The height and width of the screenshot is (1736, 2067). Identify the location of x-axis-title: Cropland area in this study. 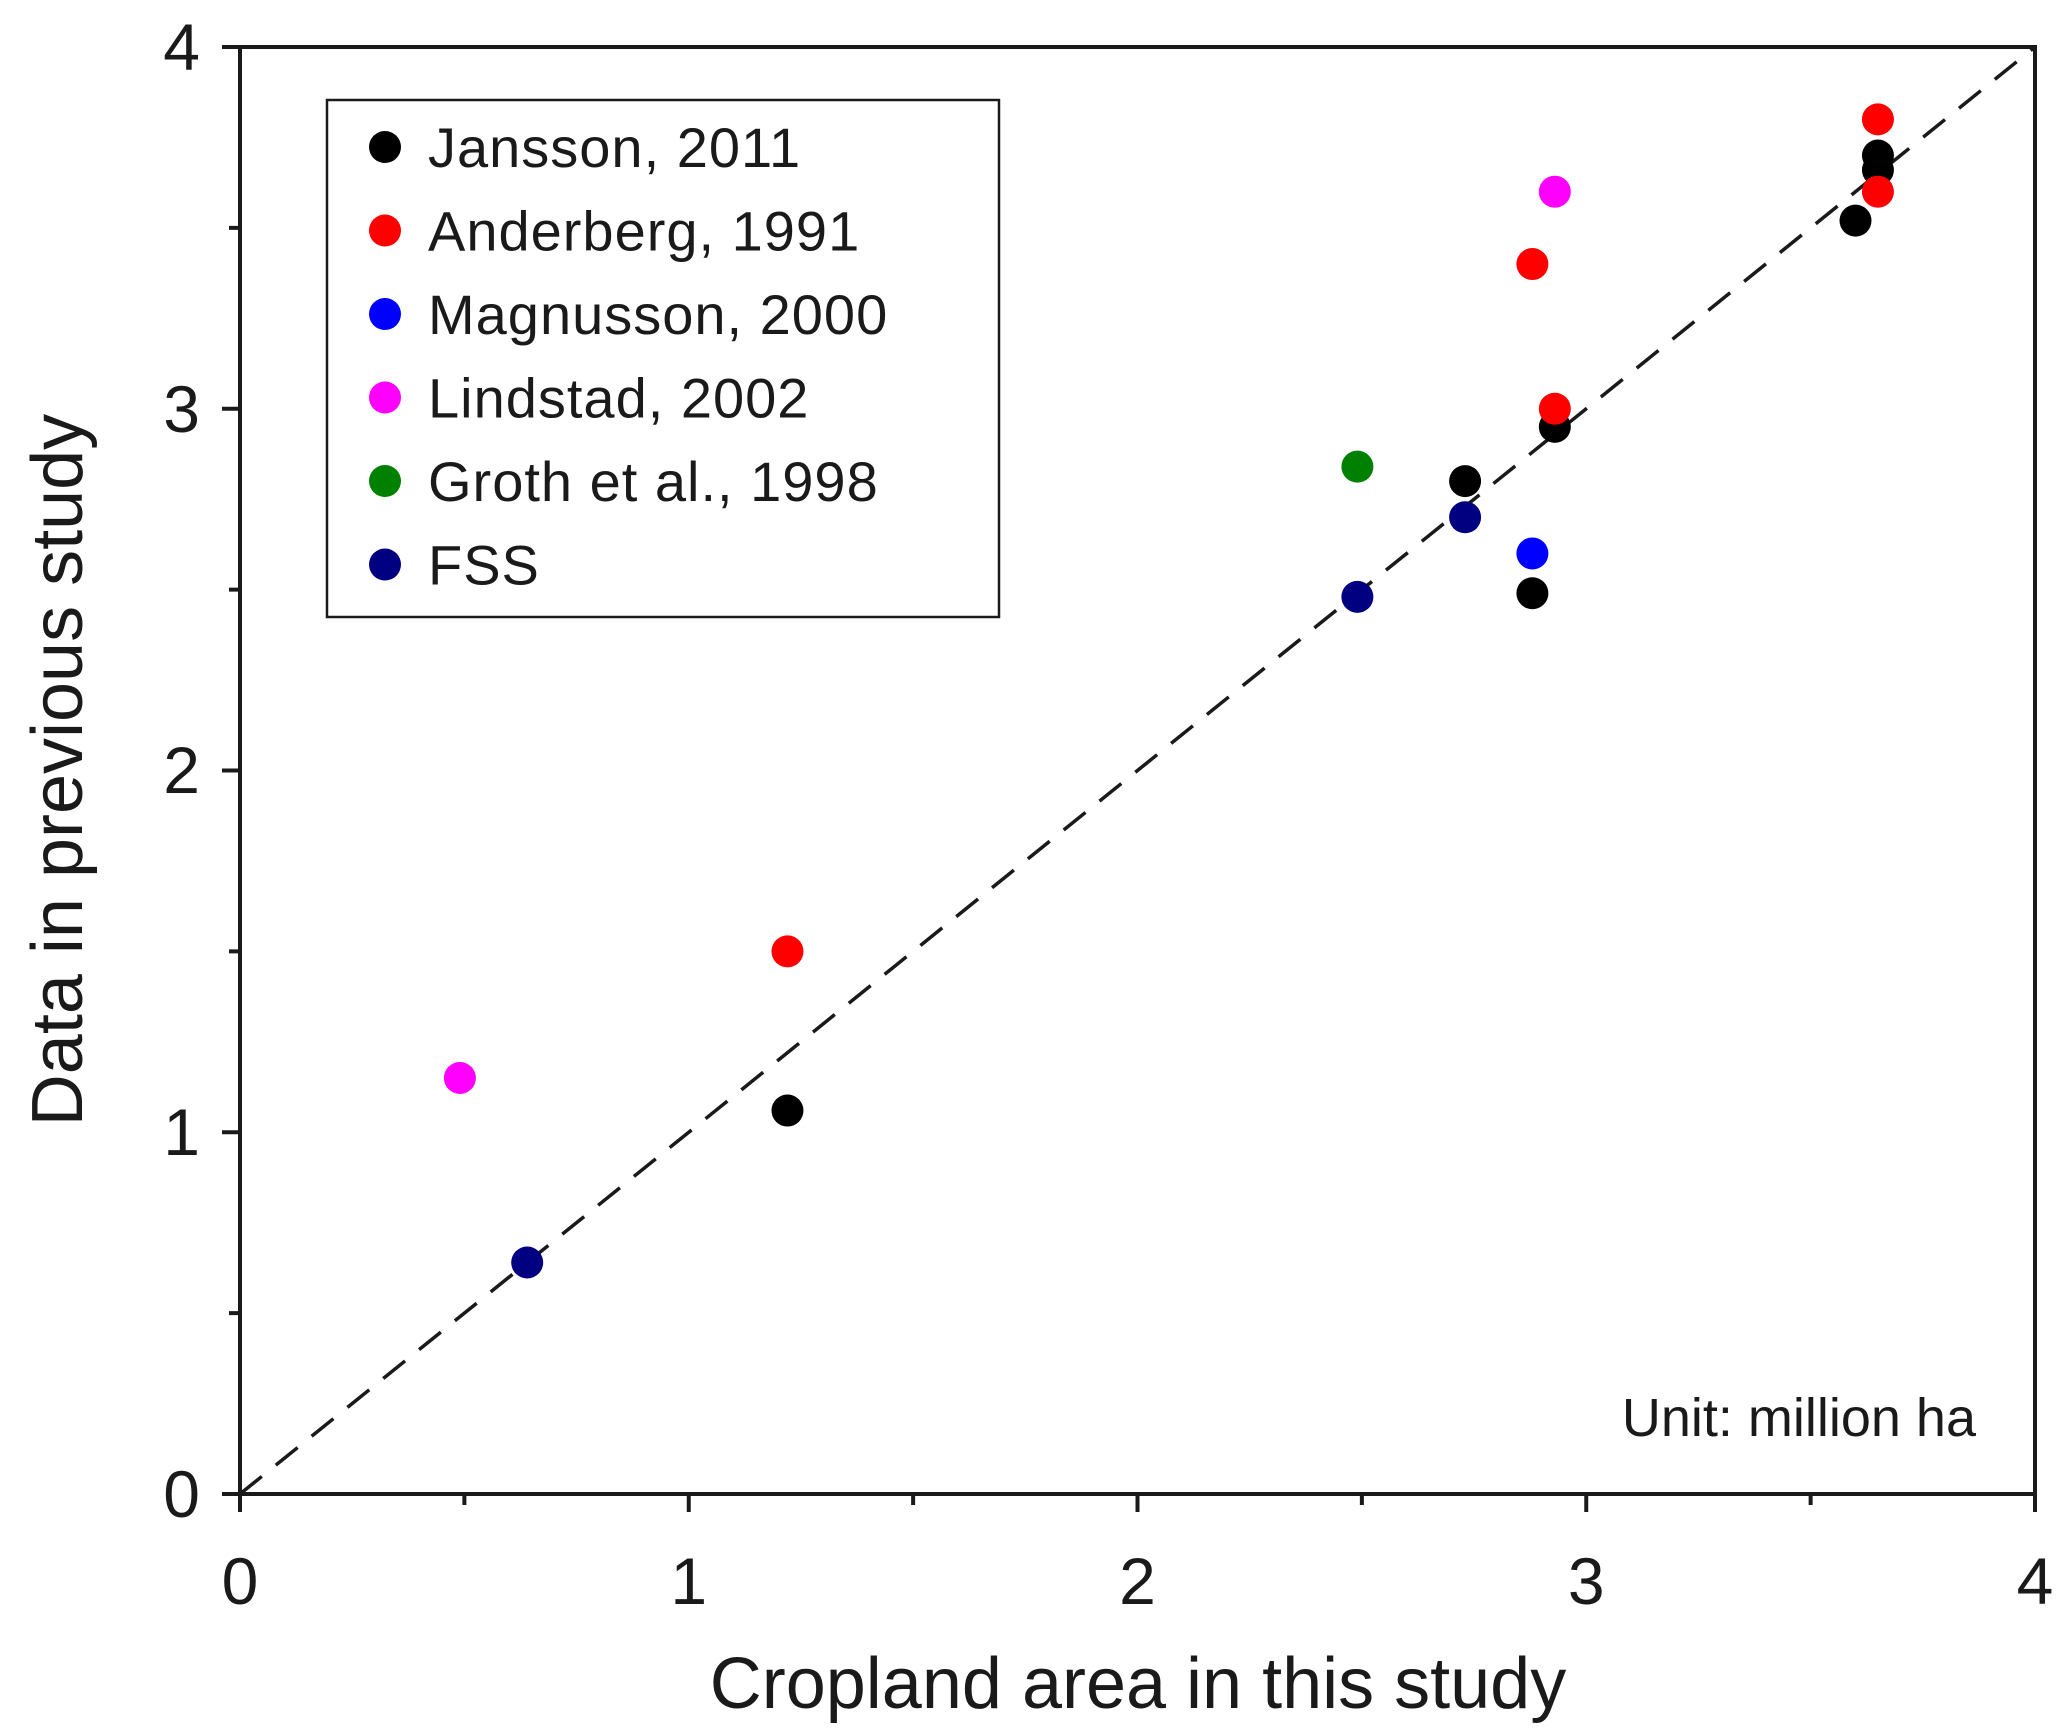
(1138, 1684).